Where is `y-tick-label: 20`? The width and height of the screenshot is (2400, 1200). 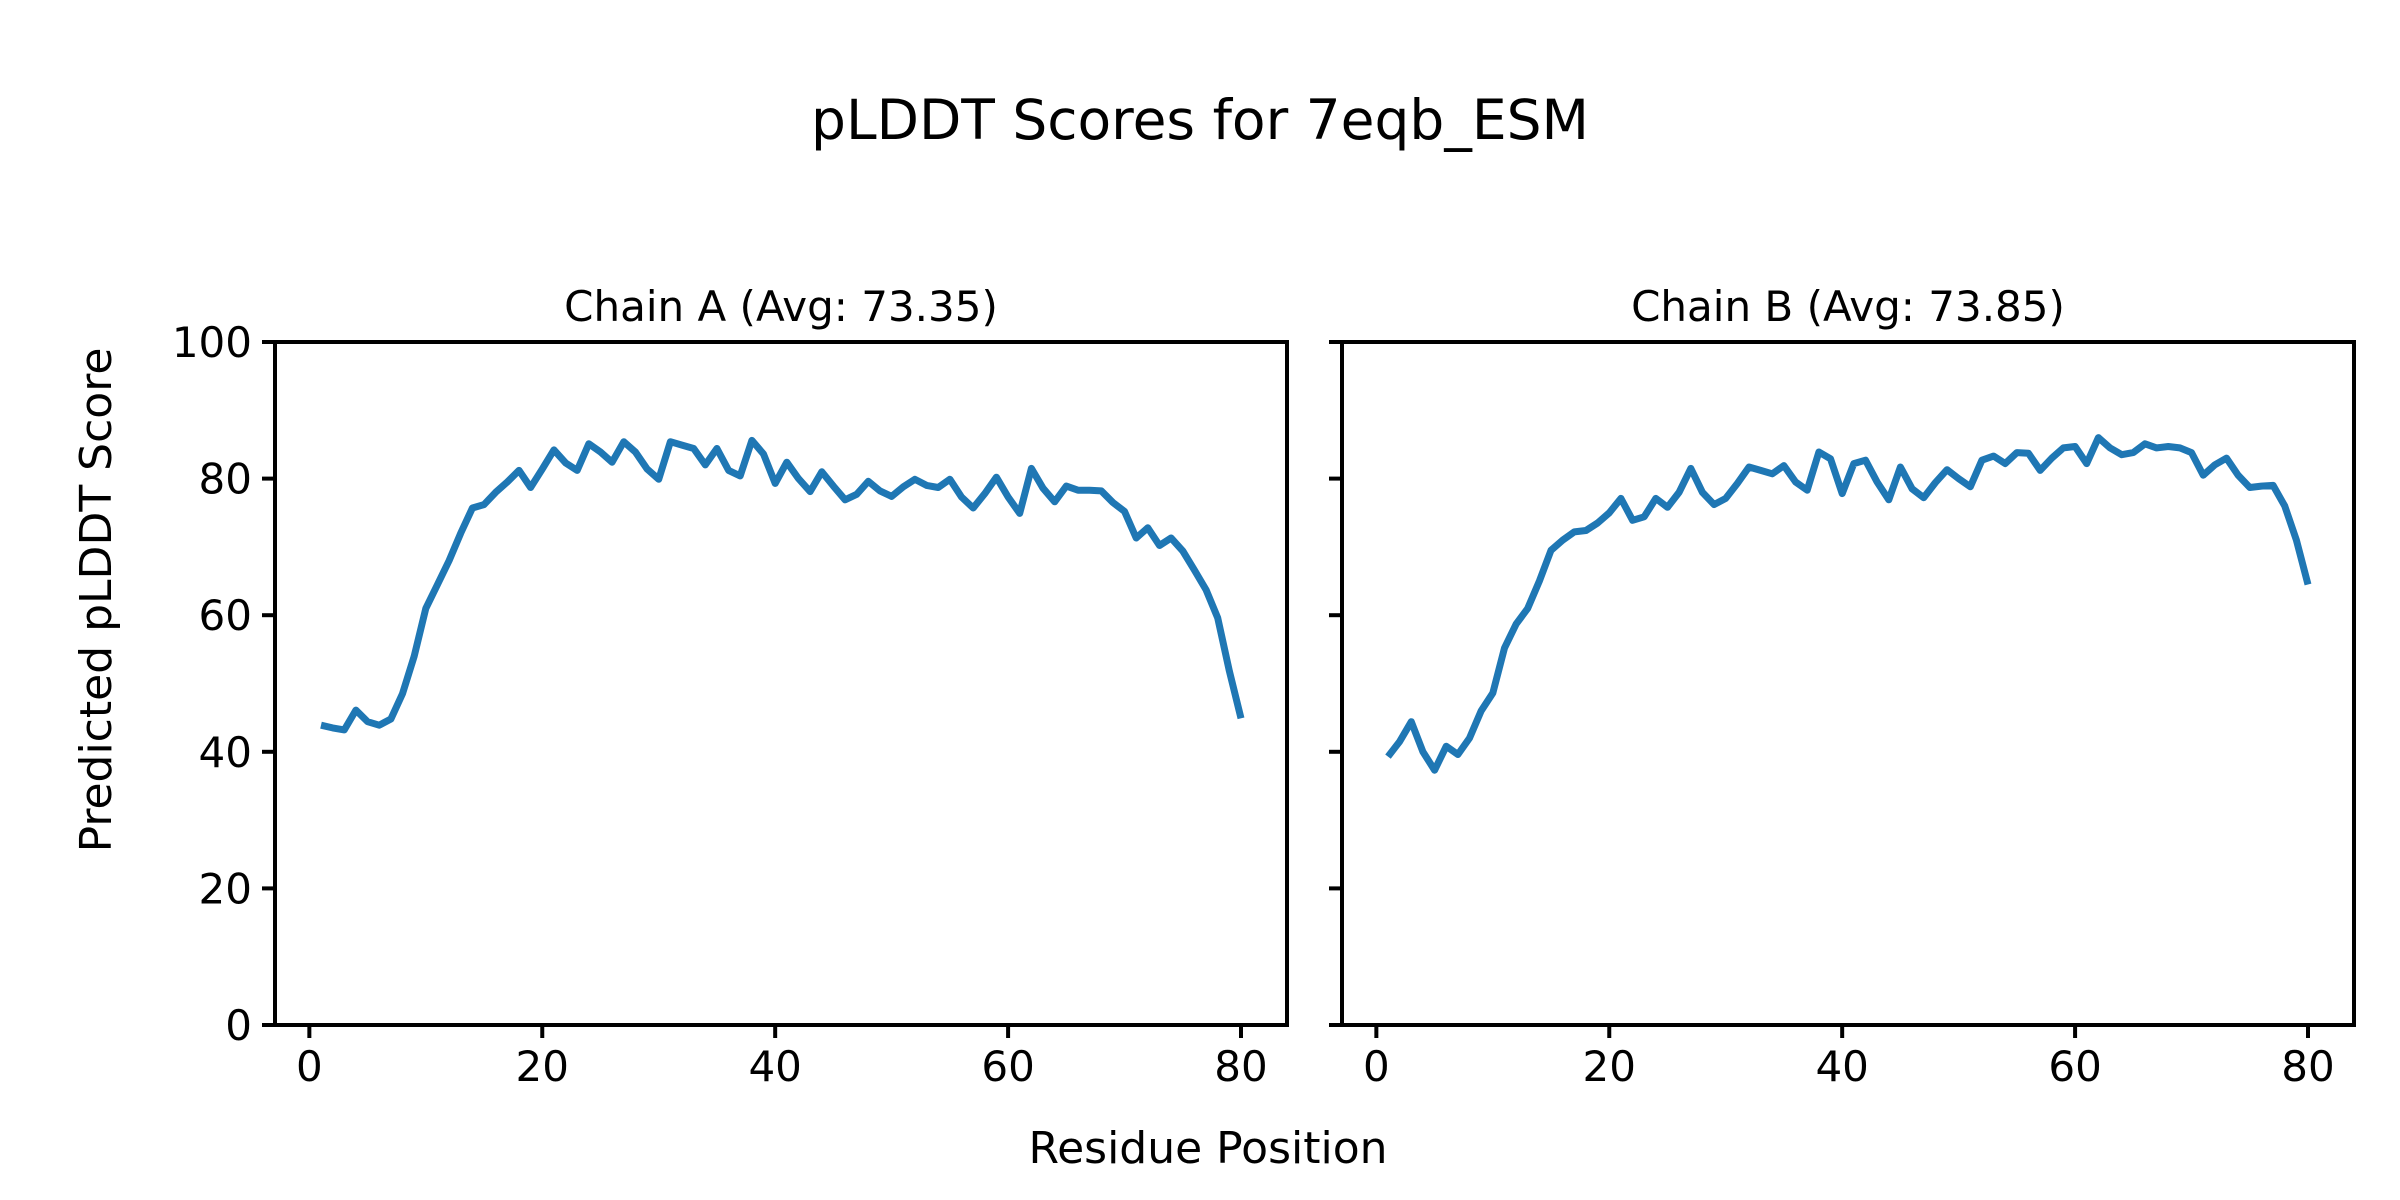
y-tick-label: 20 is located at coordinates (225, 888).